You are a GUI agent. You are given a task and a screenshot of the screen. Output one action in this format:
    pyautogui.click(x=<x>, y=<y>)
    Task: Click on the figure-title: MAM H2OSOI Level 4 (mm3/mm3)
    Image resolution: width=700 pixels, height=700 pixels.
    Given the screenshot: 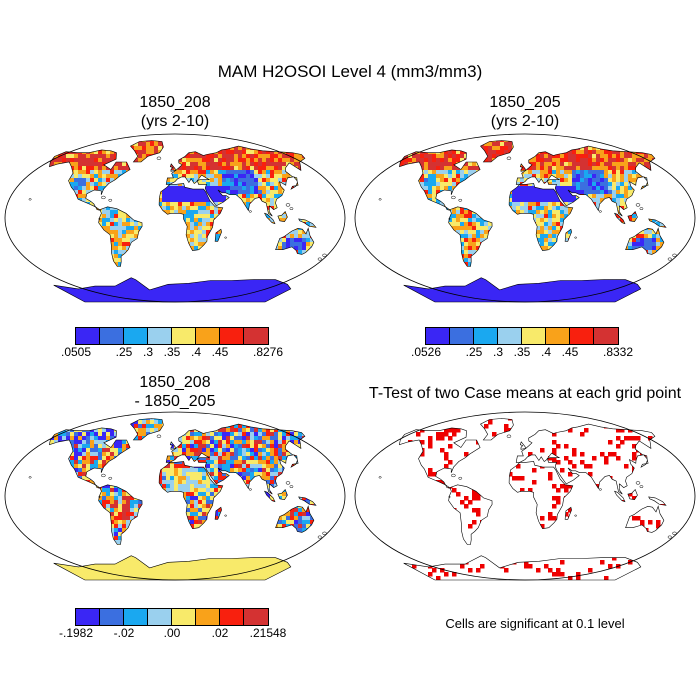 What is the action you would take?
    pyautogui.click(x=350, y=71)
    